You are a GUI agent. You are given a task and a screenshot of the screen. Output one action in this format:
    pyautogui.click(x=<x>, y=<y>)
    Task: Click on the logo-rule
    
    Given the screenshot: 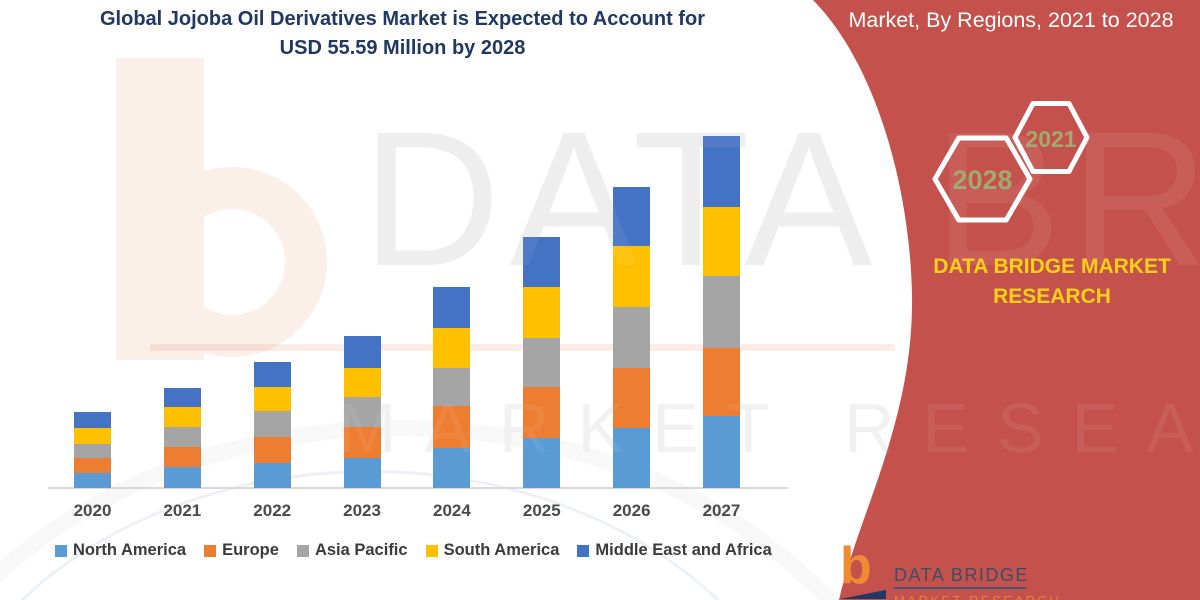 What is the action you would take?
    pyautogui.click(x=960, y=588)
    